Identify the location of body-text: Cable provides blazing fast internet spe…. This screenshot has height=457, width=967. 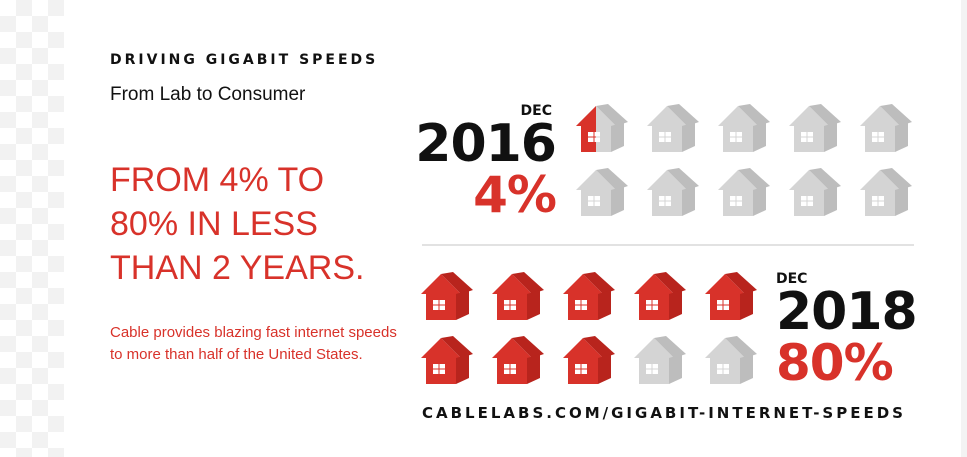
(253, 343).